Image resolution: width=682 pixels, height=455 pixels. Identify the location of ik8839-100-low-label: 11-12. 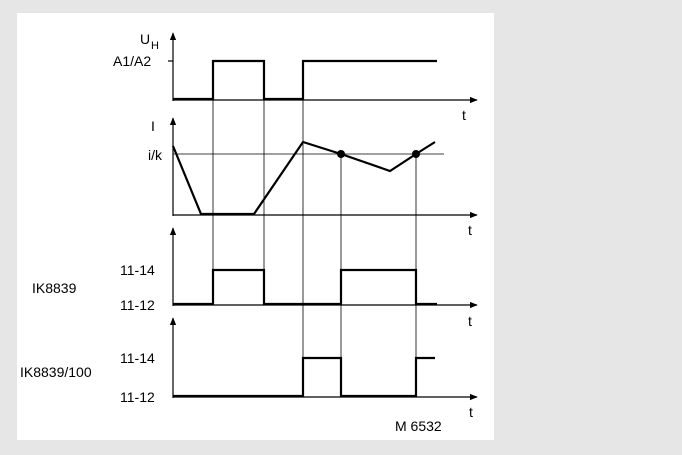
(137, 397).